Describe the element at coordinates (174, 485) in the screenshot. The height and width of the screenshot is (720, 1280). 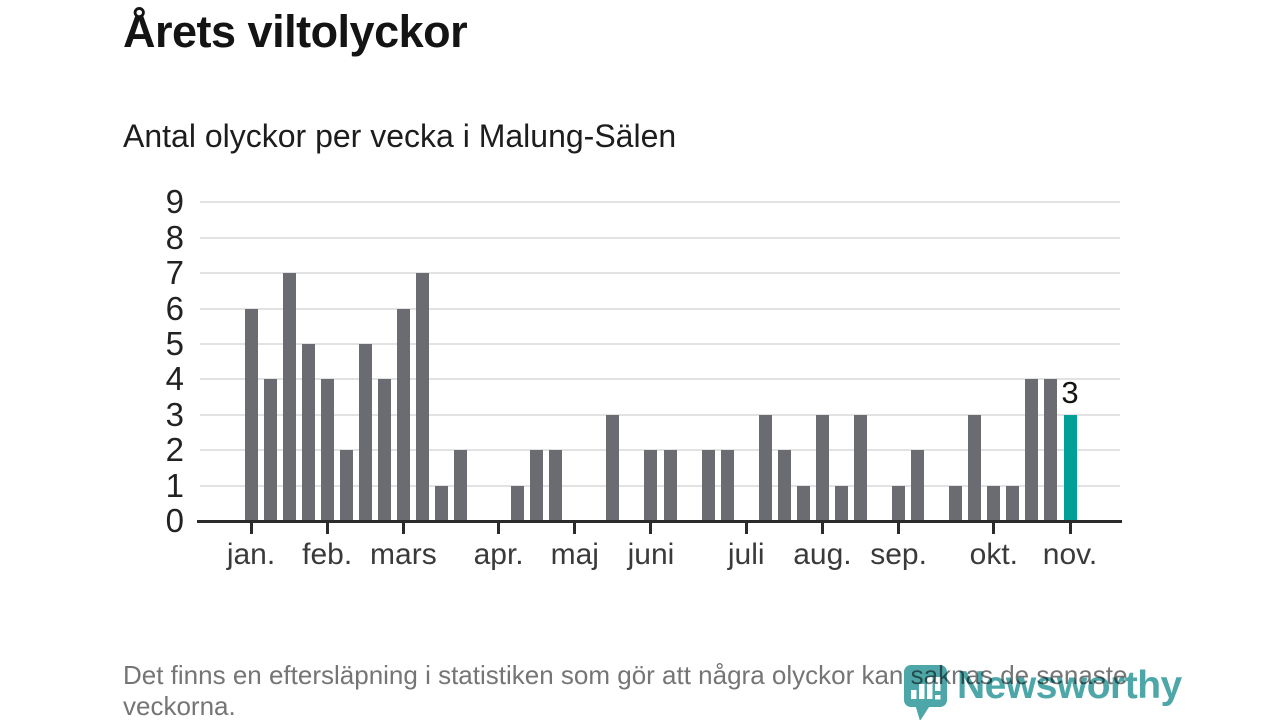
I see `y-axis-label-1: 1` at that location.